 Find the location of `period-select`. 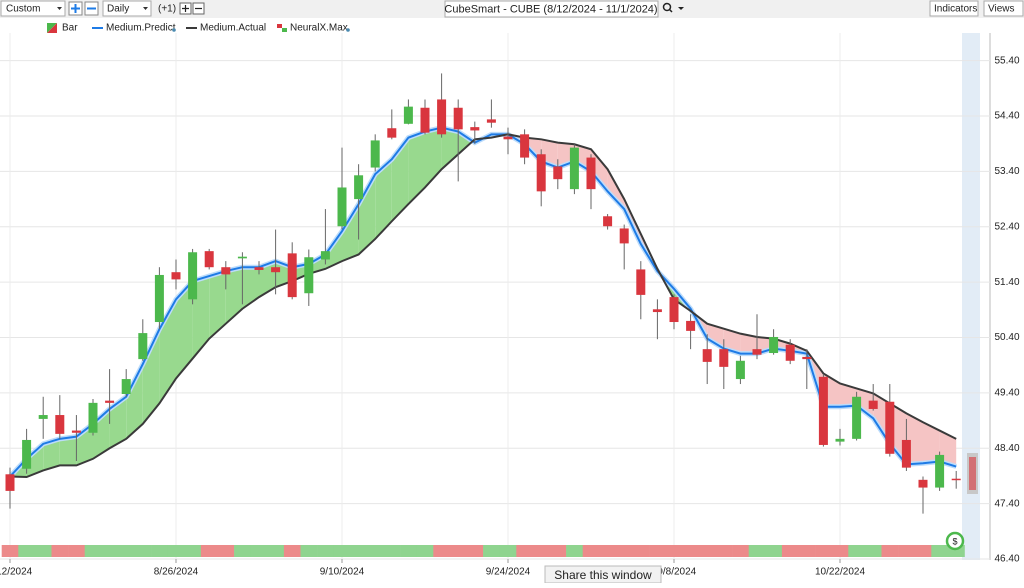

period-select is located at coordinates (33, 8).